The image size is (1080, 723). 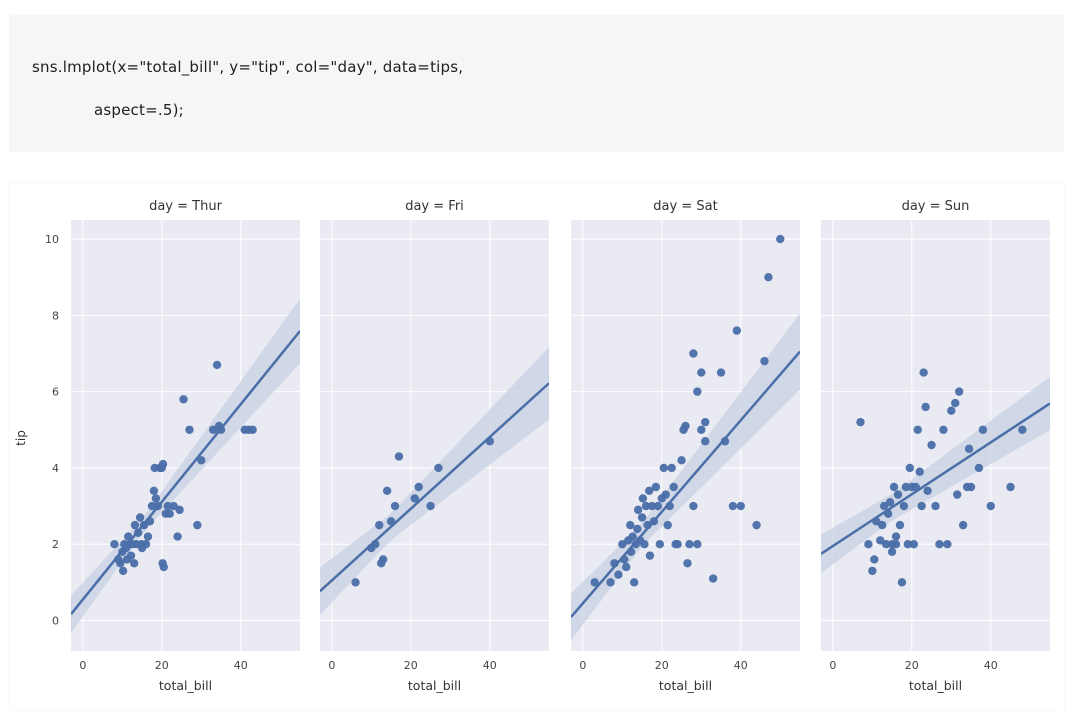 I want to click on y-tick-label: 8, so click(x=55, y=315).